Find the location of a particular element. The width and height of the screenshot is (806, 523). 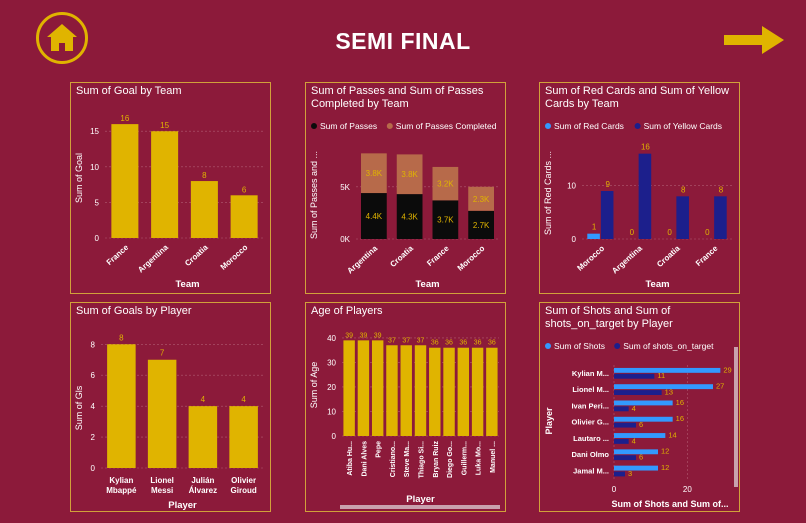

y-tick-label: 5K is located at coordinates (345, 187).